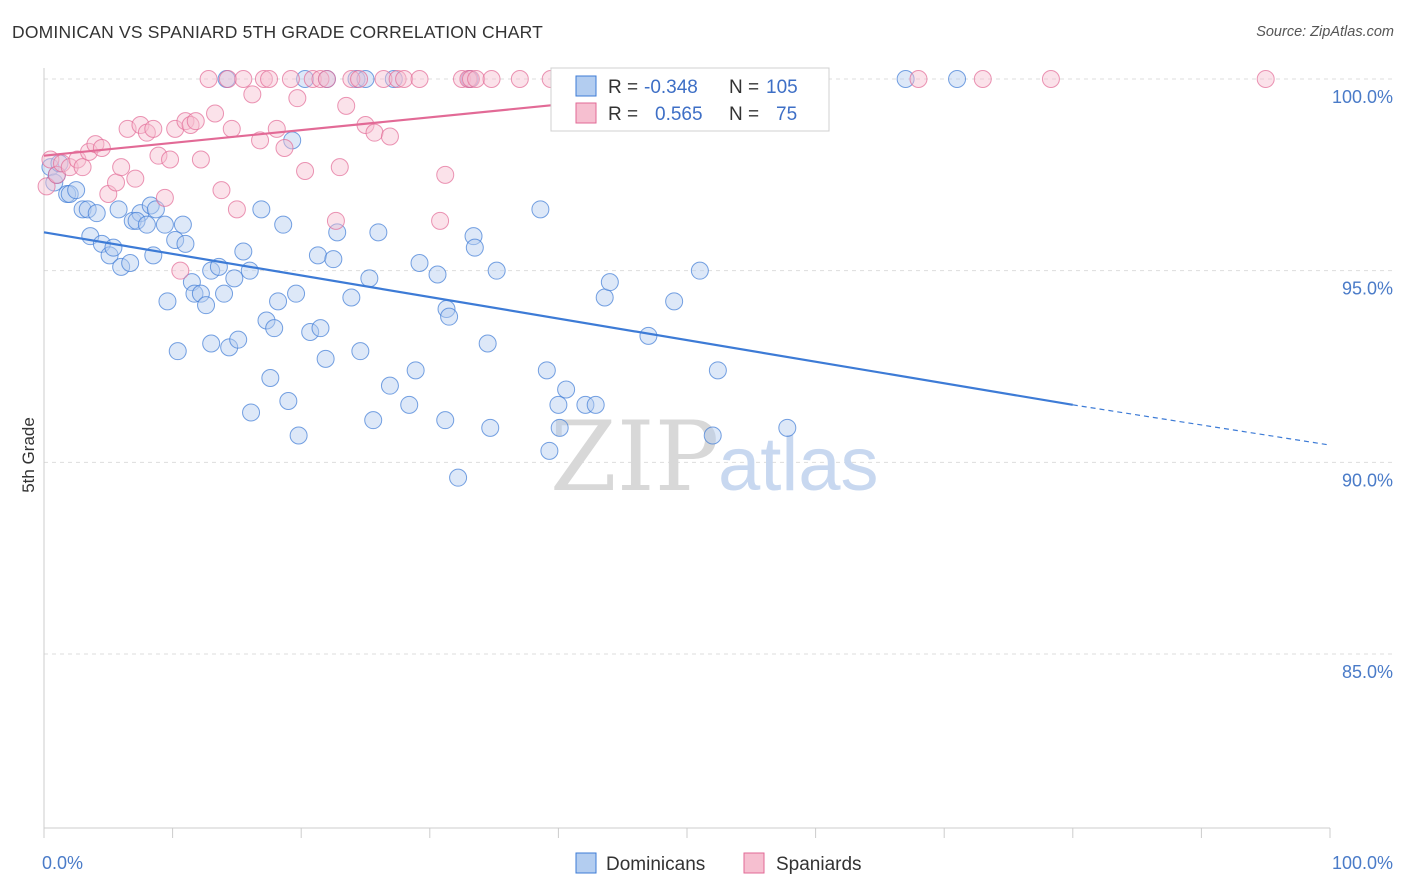 This screenshot has width=1406, height=892. I want to click on watermark: ZIP atlas, so click(714, 457).